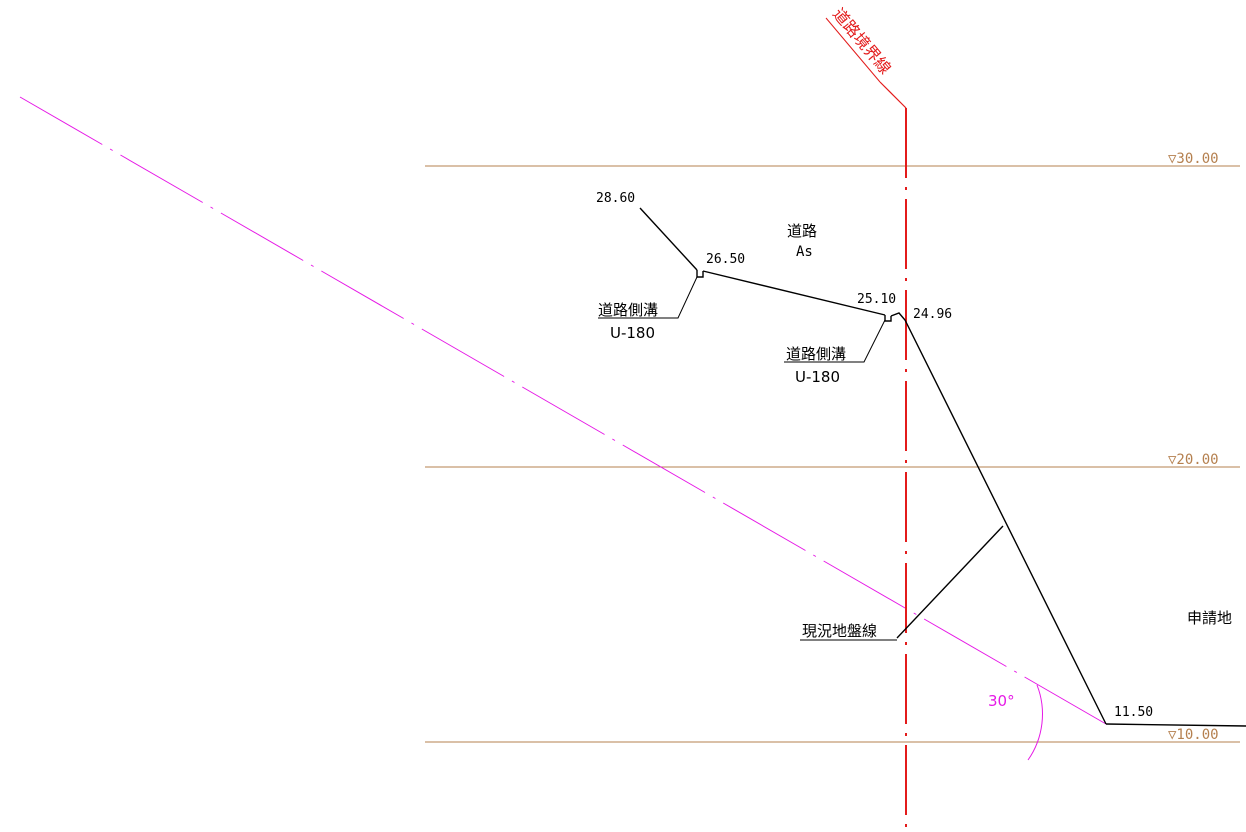 This screenshot has width=1246, height=832. What do you see at coordinates (866, 424) in the screenshot?
I see `road-boundary` at bounding box center [866, 424].